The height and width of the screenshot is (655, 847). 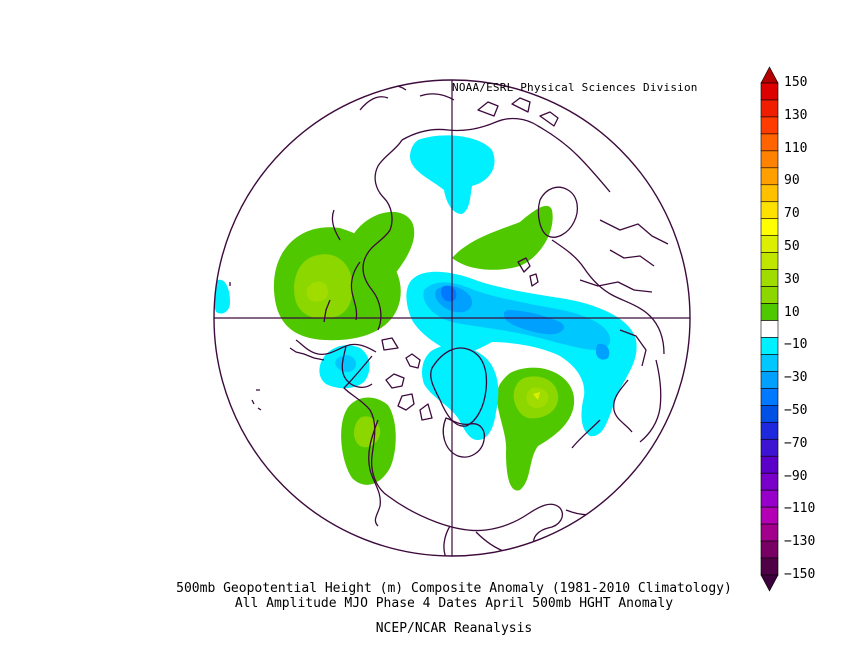 What do you see at coordinates (459, 387) in the screenshot?
I see `coastline-greenland` at bounding box center [459, 387].